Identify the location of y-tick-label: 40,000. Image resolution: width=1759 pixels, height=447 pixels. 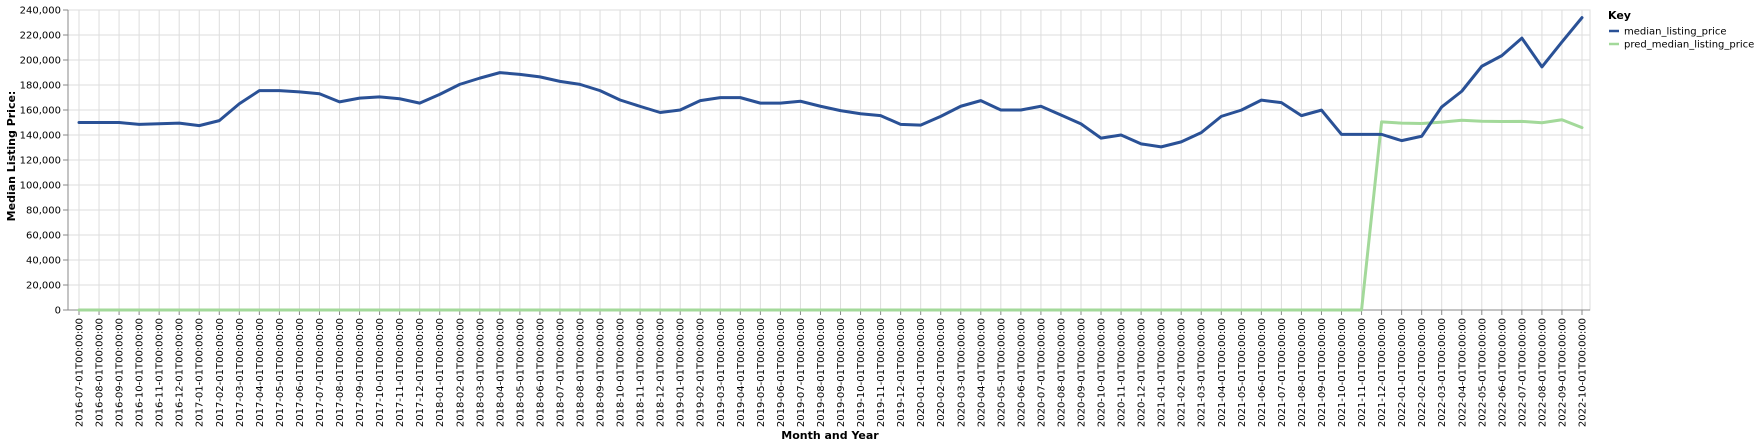
(43, 261).